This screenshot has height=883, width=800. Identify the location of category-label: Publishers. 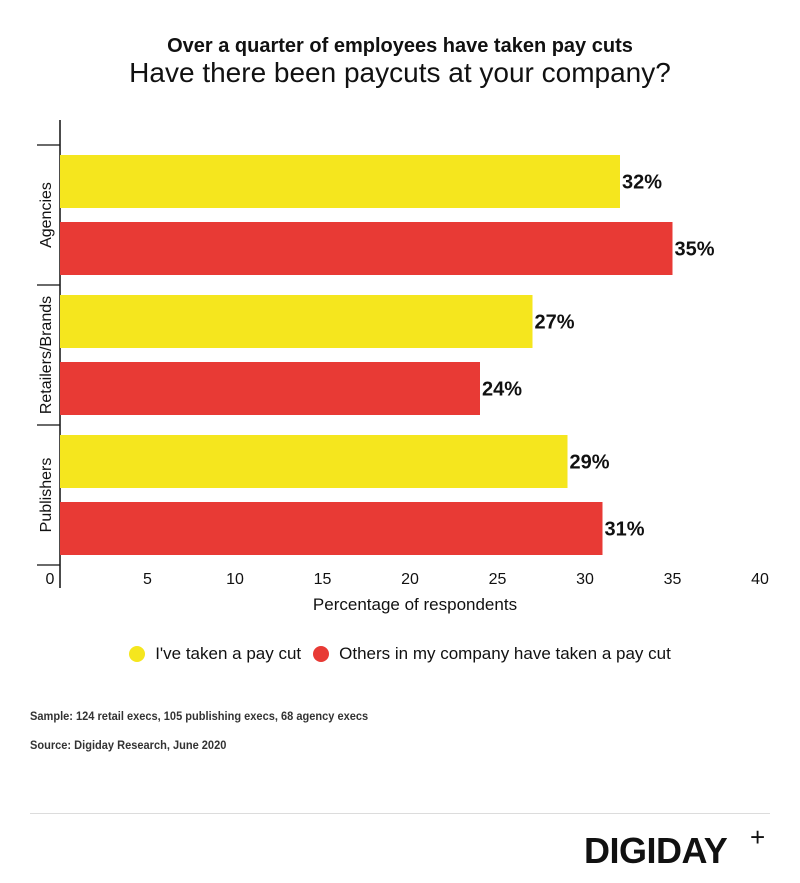
(46, 495).